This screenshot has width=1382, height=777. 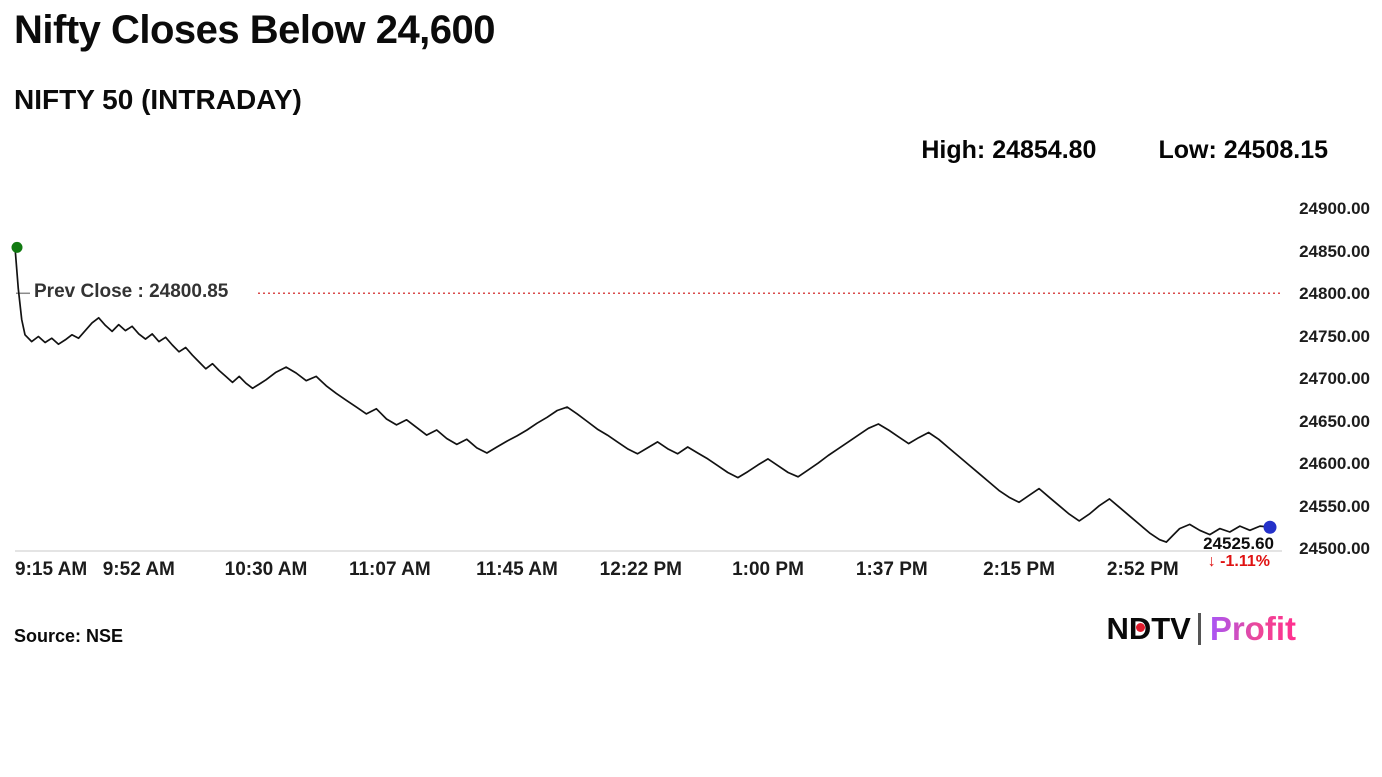 I want to click on y-axis-label: 24750.00, so click(x=1334, y=336).